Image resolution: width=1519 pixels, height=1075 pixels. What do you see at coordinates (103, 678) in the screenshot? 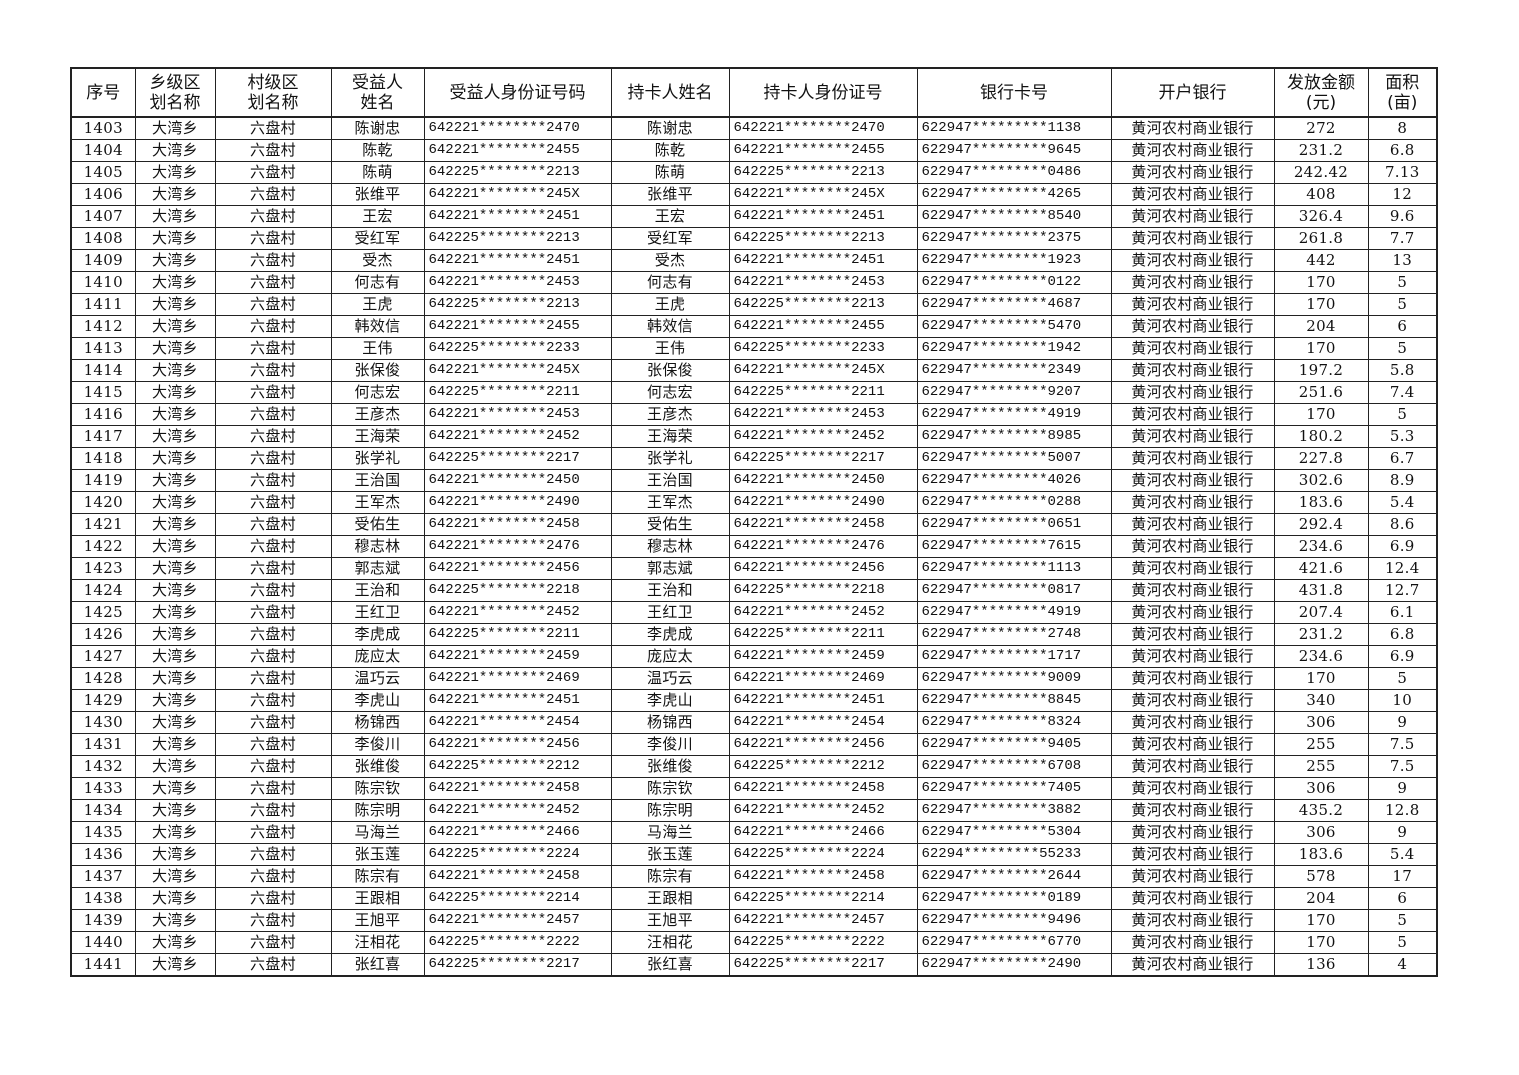
I see `cell-seq-number: 1428` at bounding box center [103, 678].